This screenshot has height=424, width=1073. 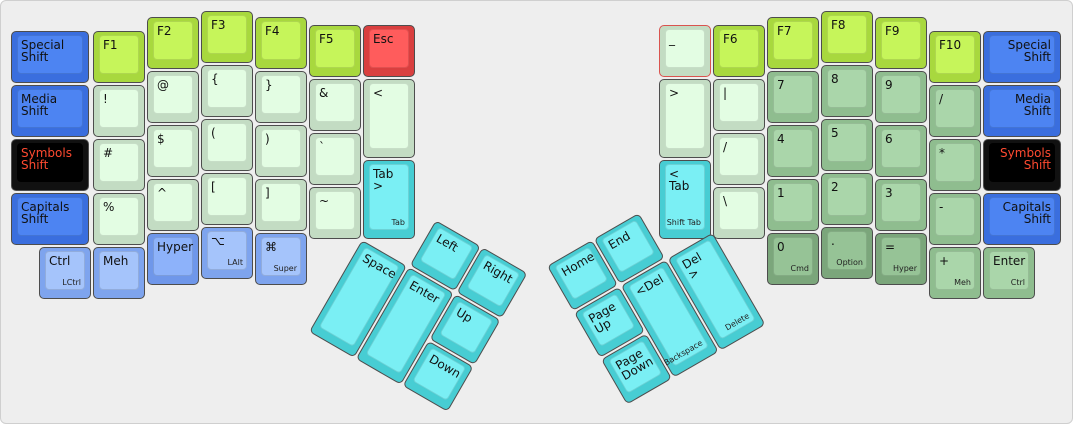 What do you see at coordinates (173, 43) in the screenshot?
I see `key: F2` at bounding box center [173, 43].